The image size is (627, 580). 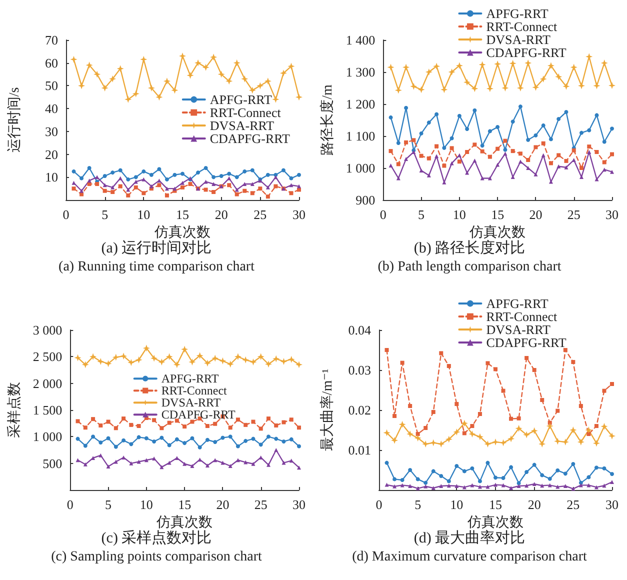 What do you see at coordinates (47, 410) in the screenshot?
I see `y-tick-label: 1 500` at bounding box center [47, 410].